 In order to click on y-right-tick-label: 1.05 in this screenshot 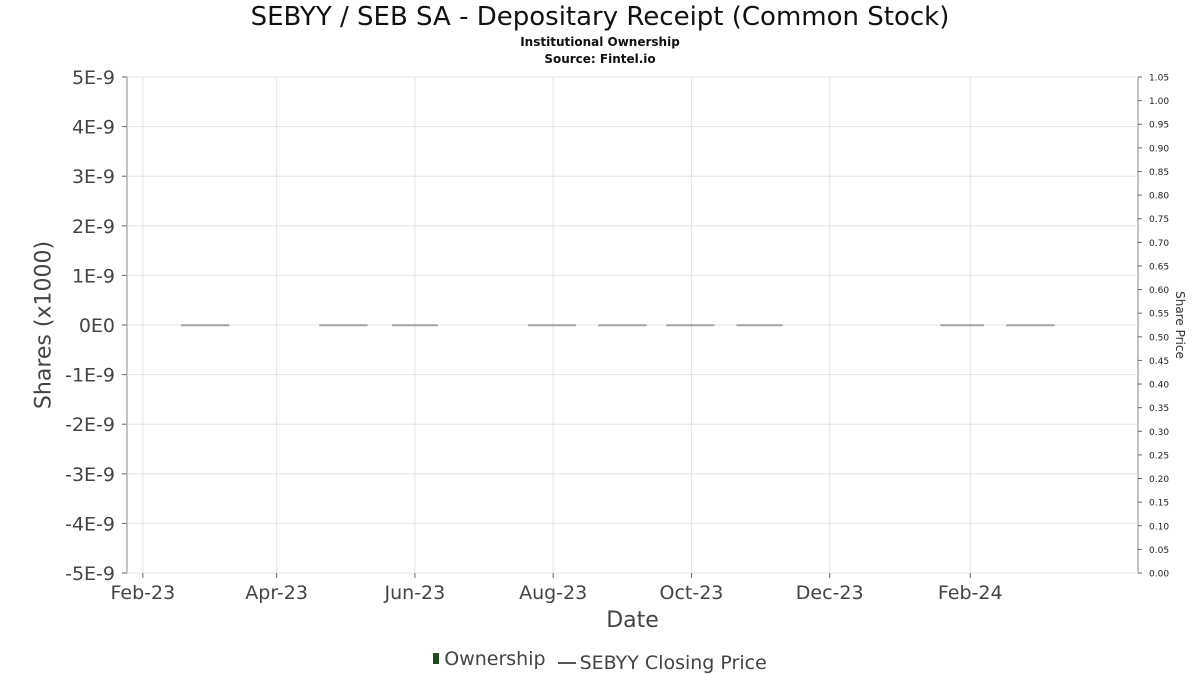, I will do `click(1159, 79)`.